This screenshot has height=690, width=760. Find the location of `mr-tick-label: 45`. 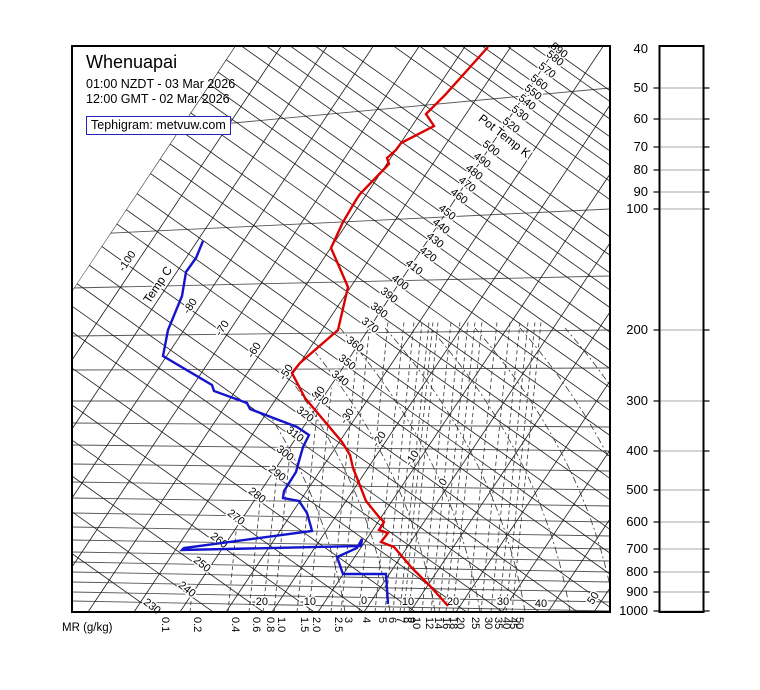

mr-tick-label: 45 is located at coordinates (513, 623).